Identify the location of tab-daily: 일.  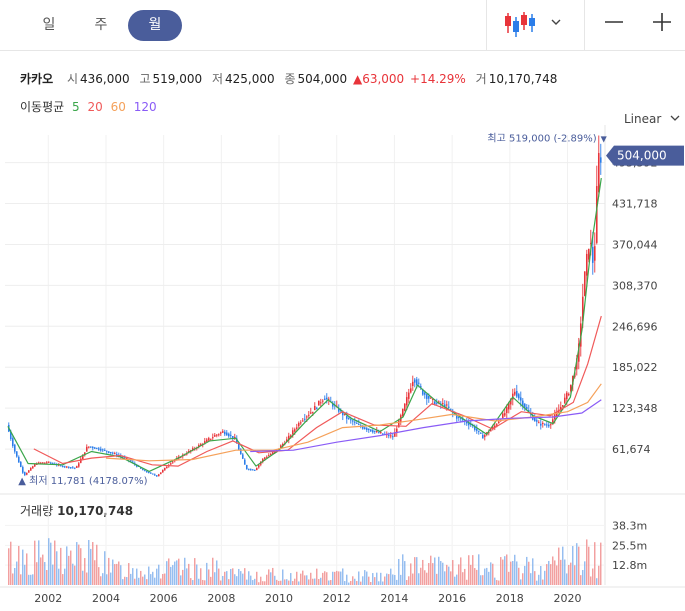
(49, 25).